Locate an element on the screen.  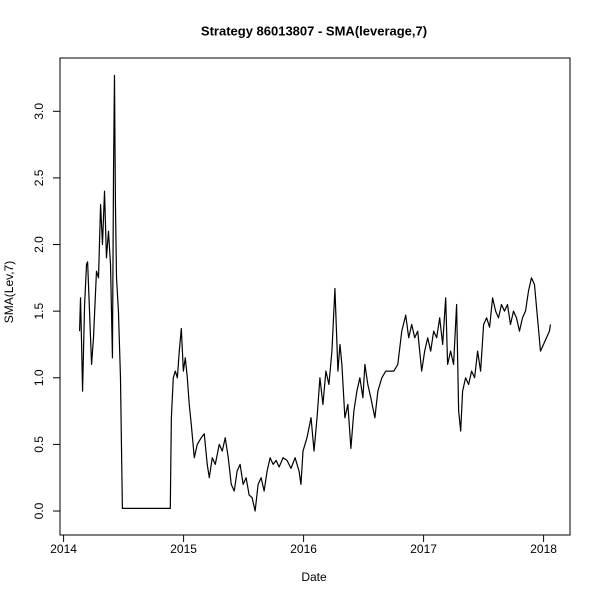
y-tick-label: 3.0 is located at coordinates (39, 111).